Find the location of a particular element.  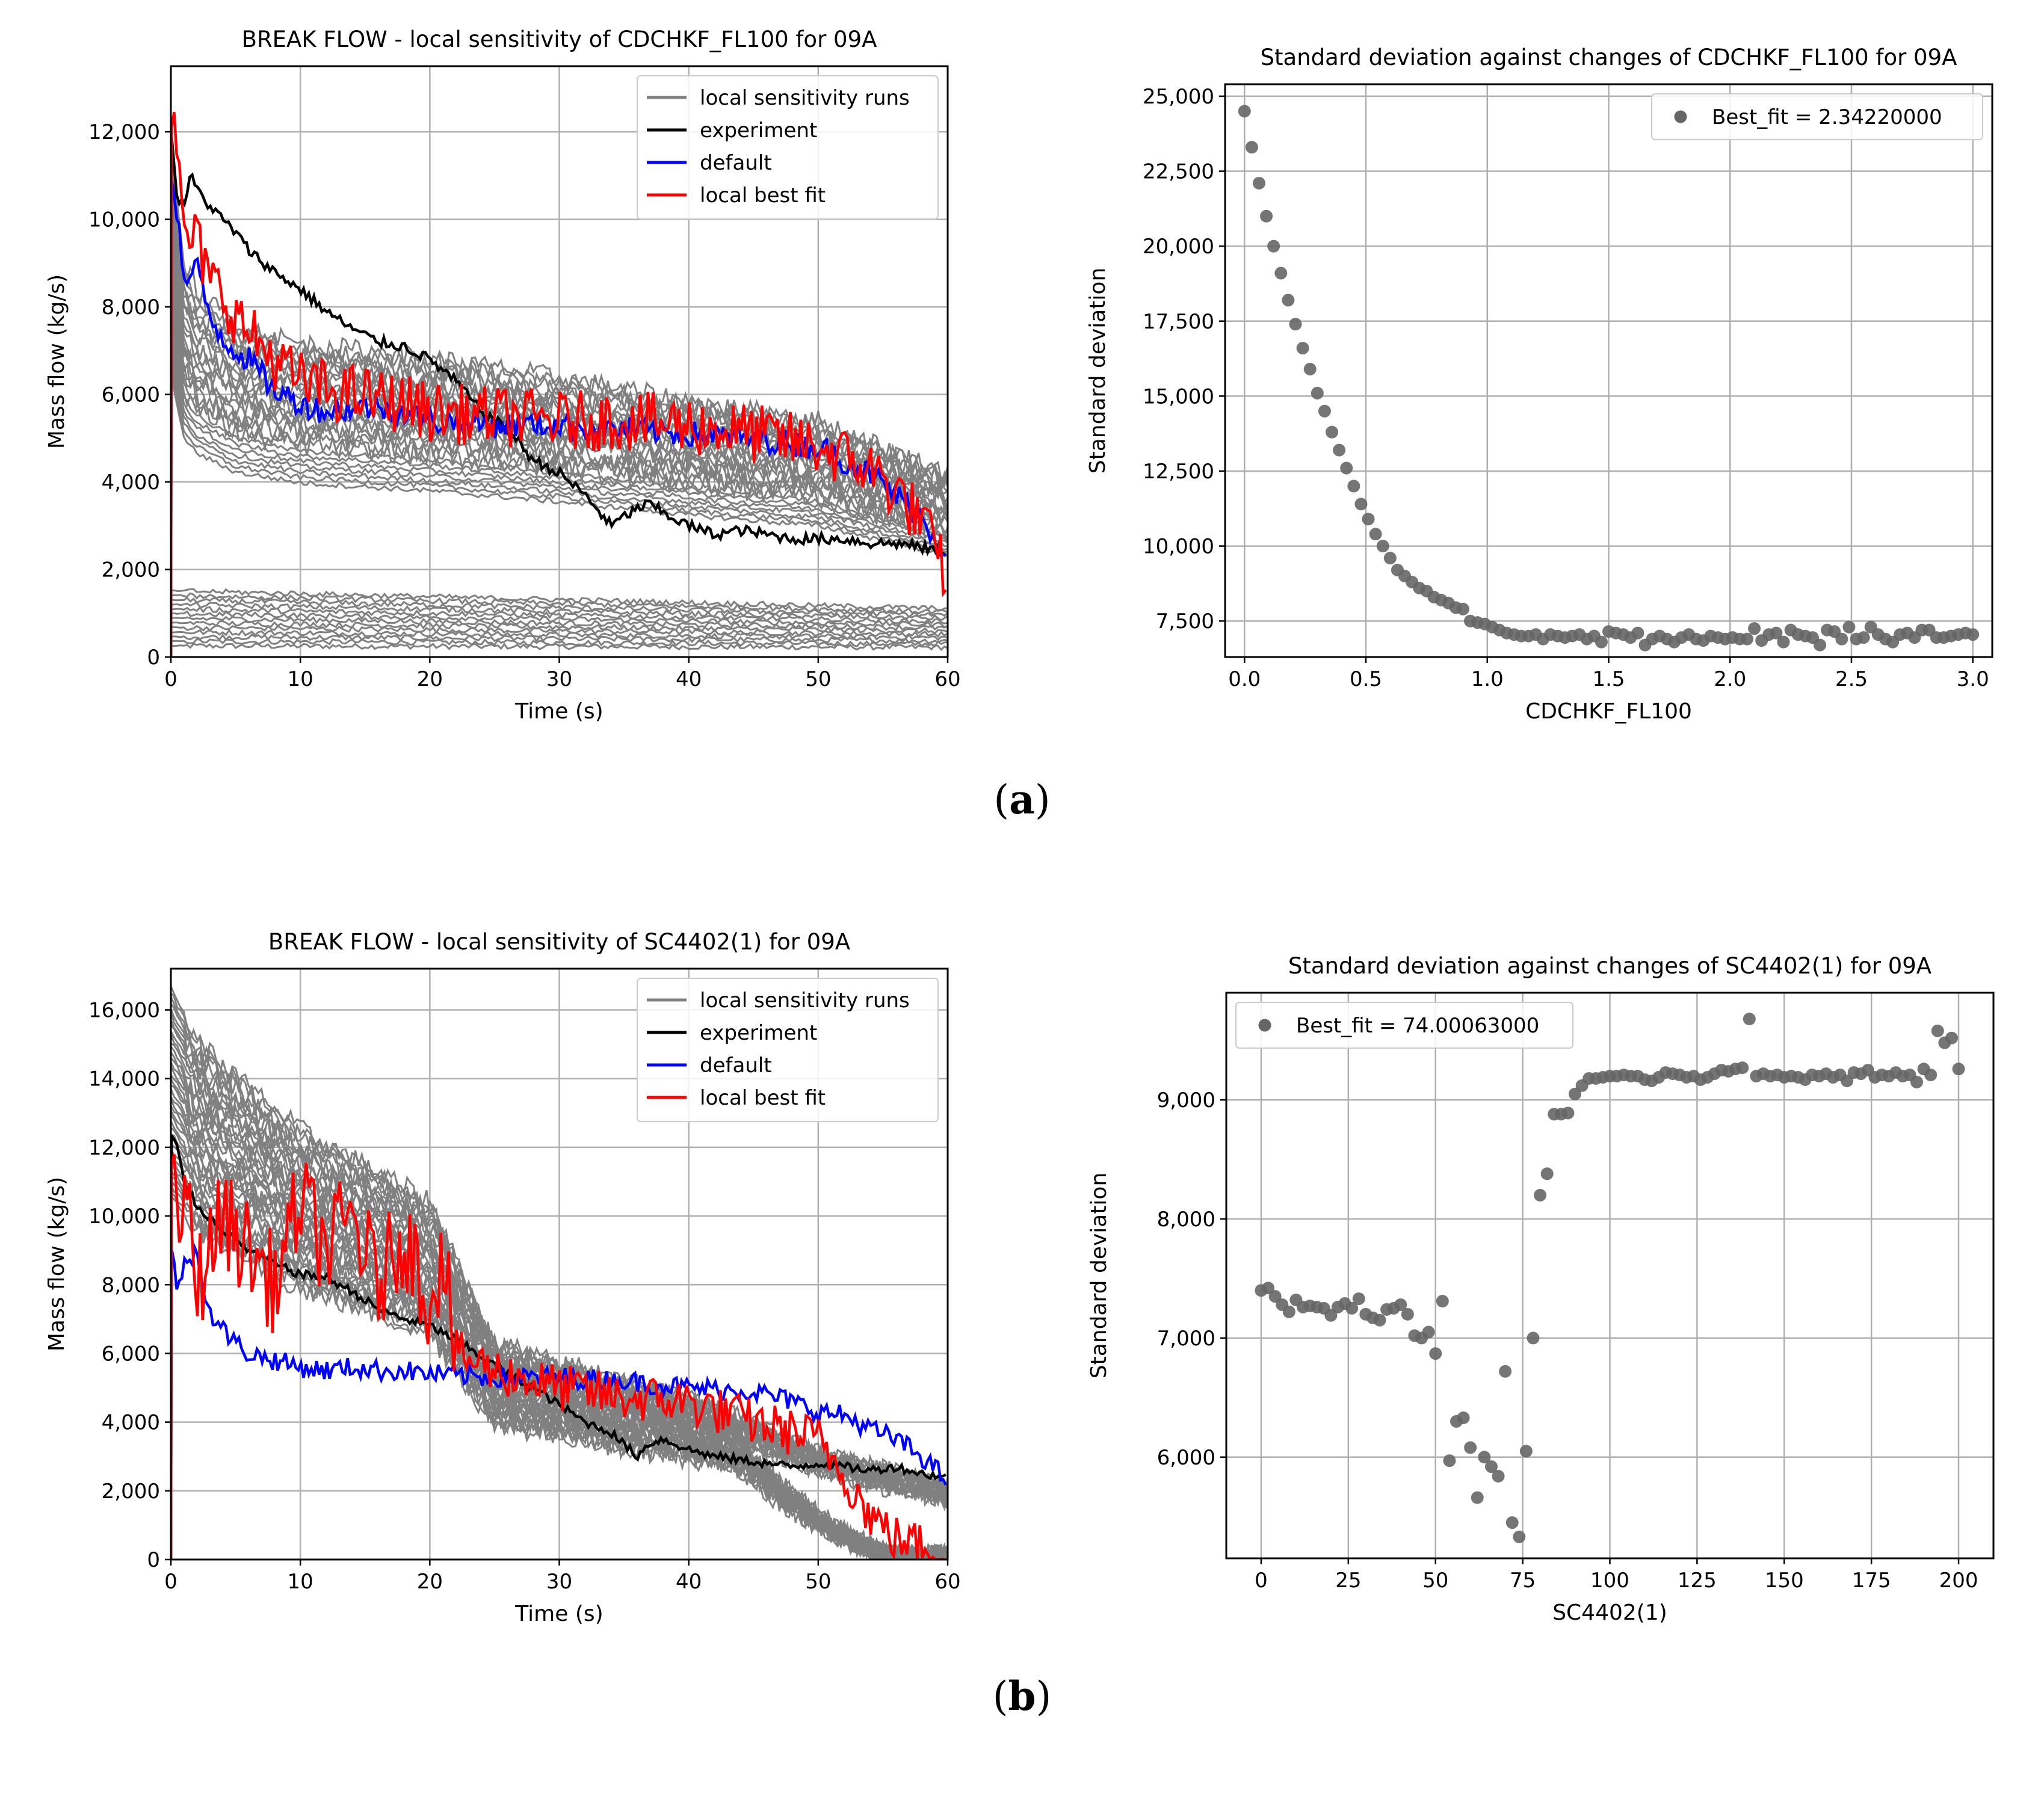

legend-box is located at coordinates (788, 147).